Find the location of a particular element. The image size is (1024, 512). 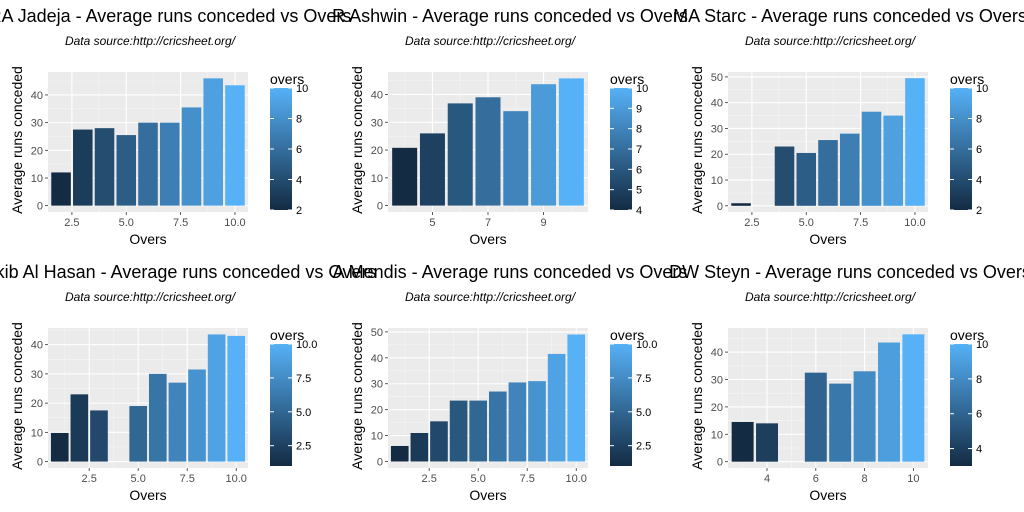

x-tick-label: 5 is located at coordinates (432, 223).